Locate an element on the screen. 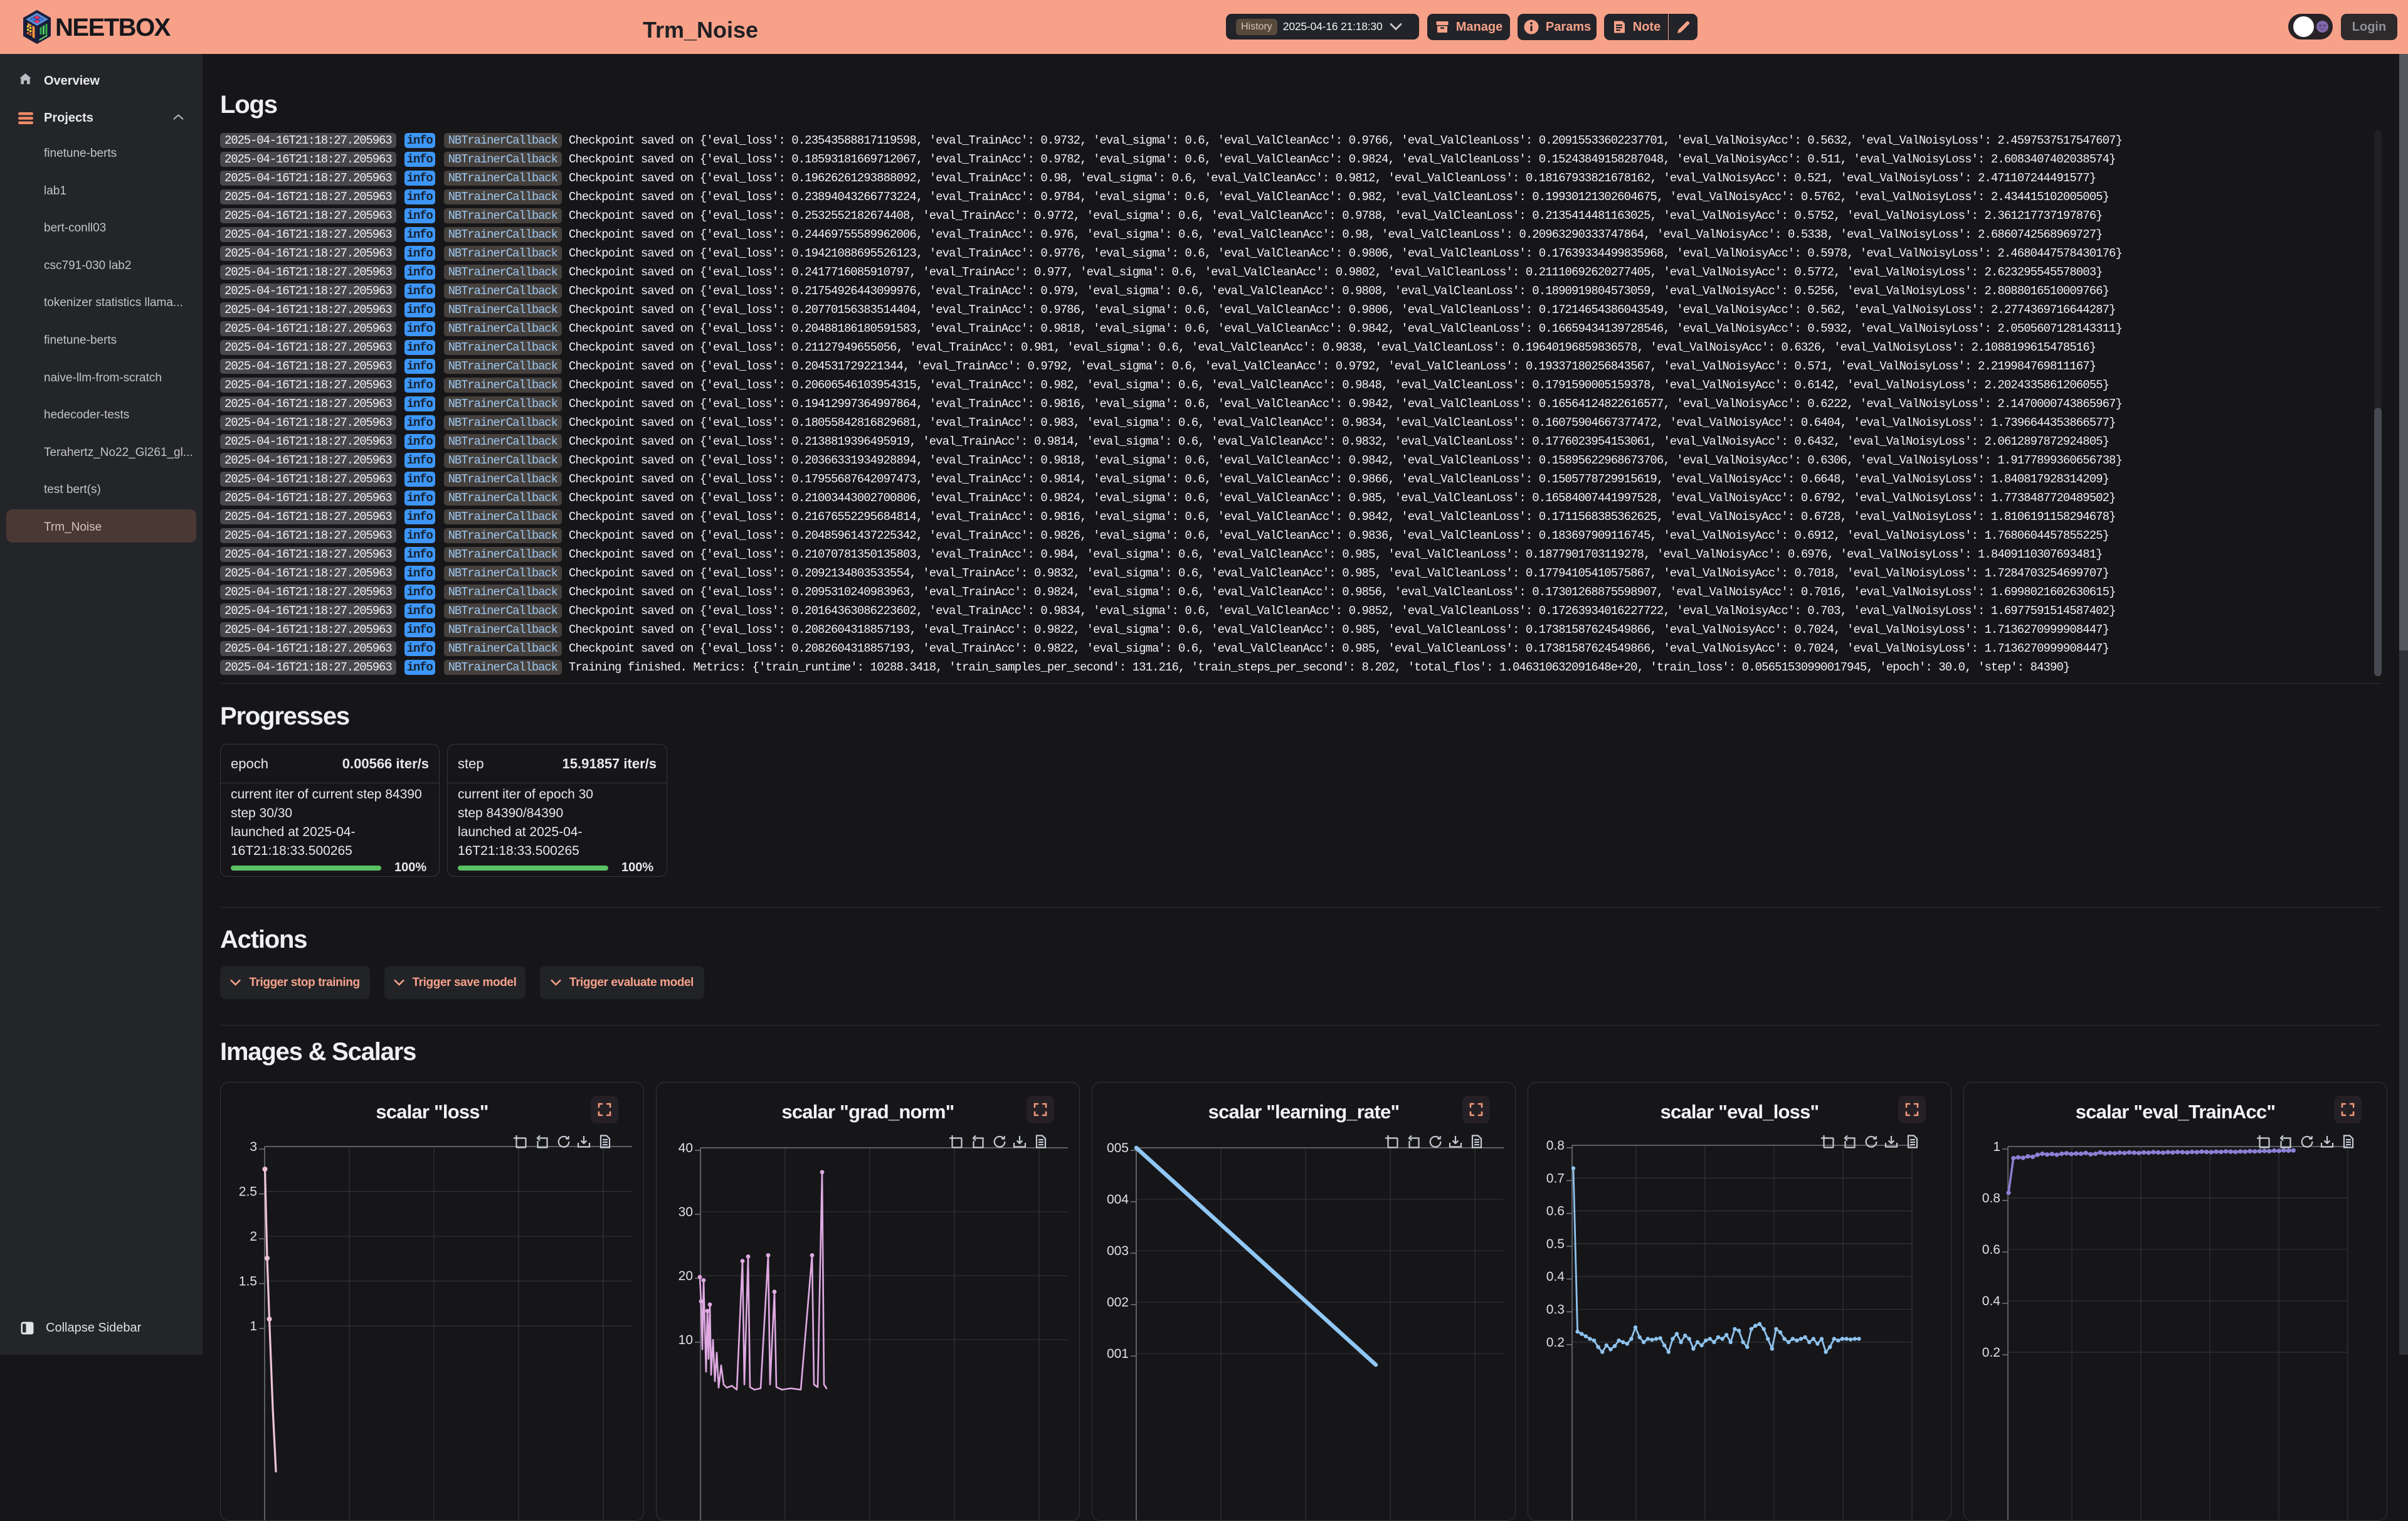  svg-text: 3 is located at coordinates (253, 1147).